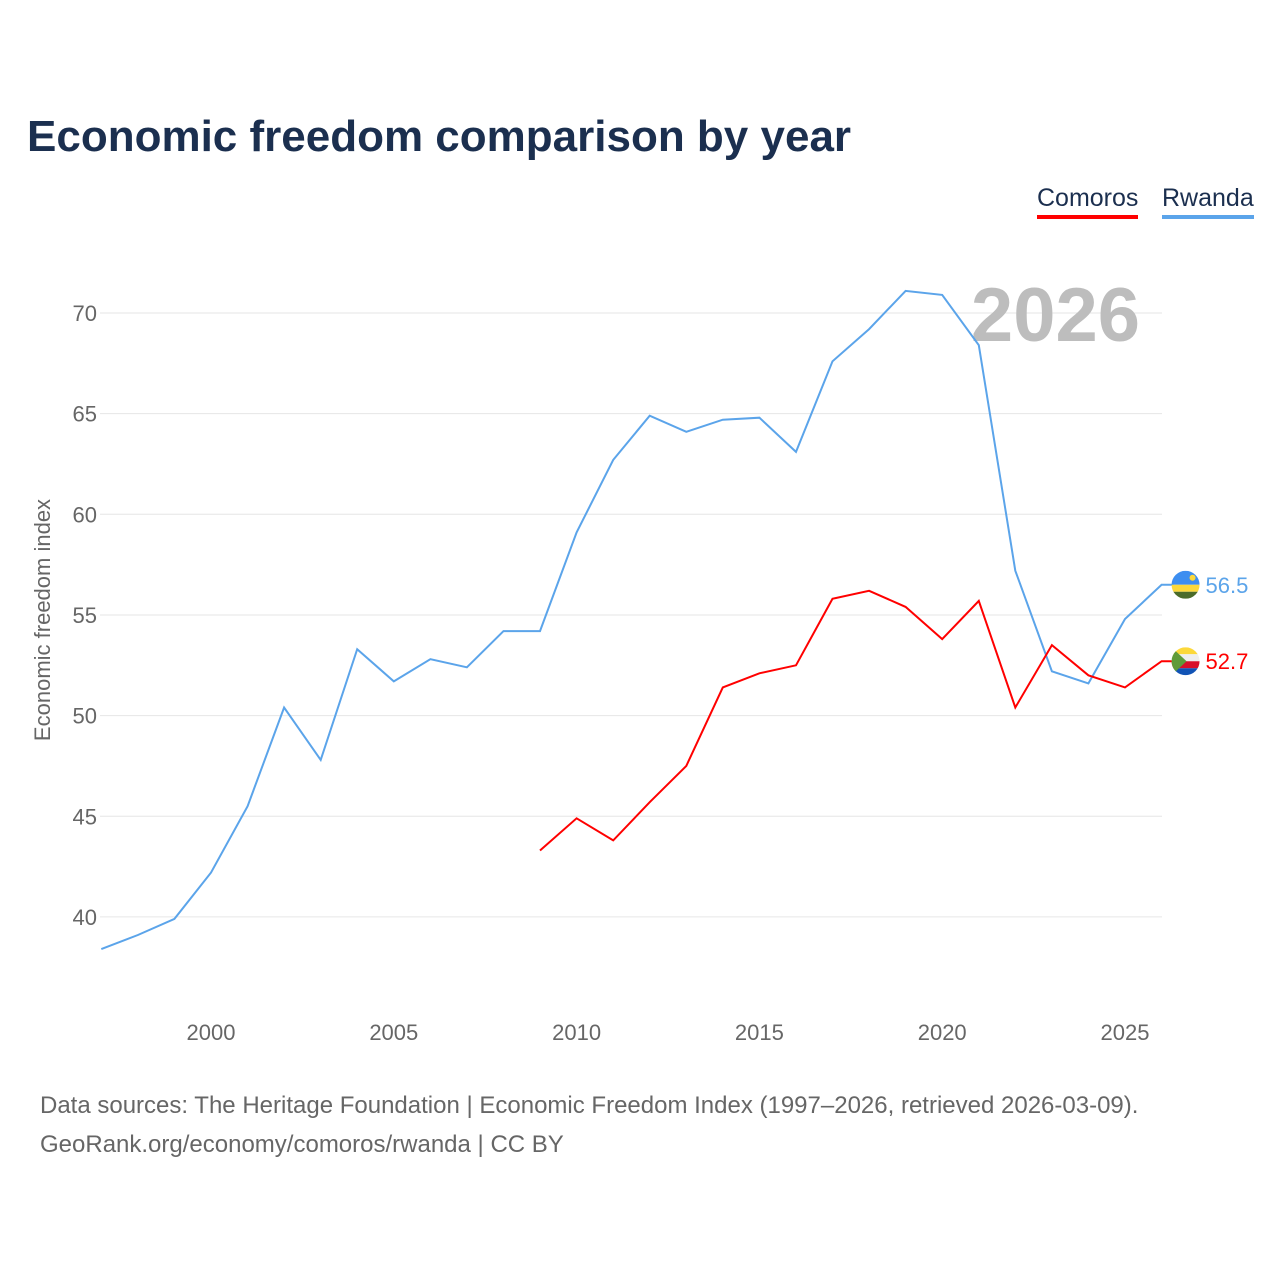 The height and width of the screenshot is (1280, 1280). Describe the element at coordinates (85, 313) in the screenshot. I see `y-tick-label: 70` at that location.